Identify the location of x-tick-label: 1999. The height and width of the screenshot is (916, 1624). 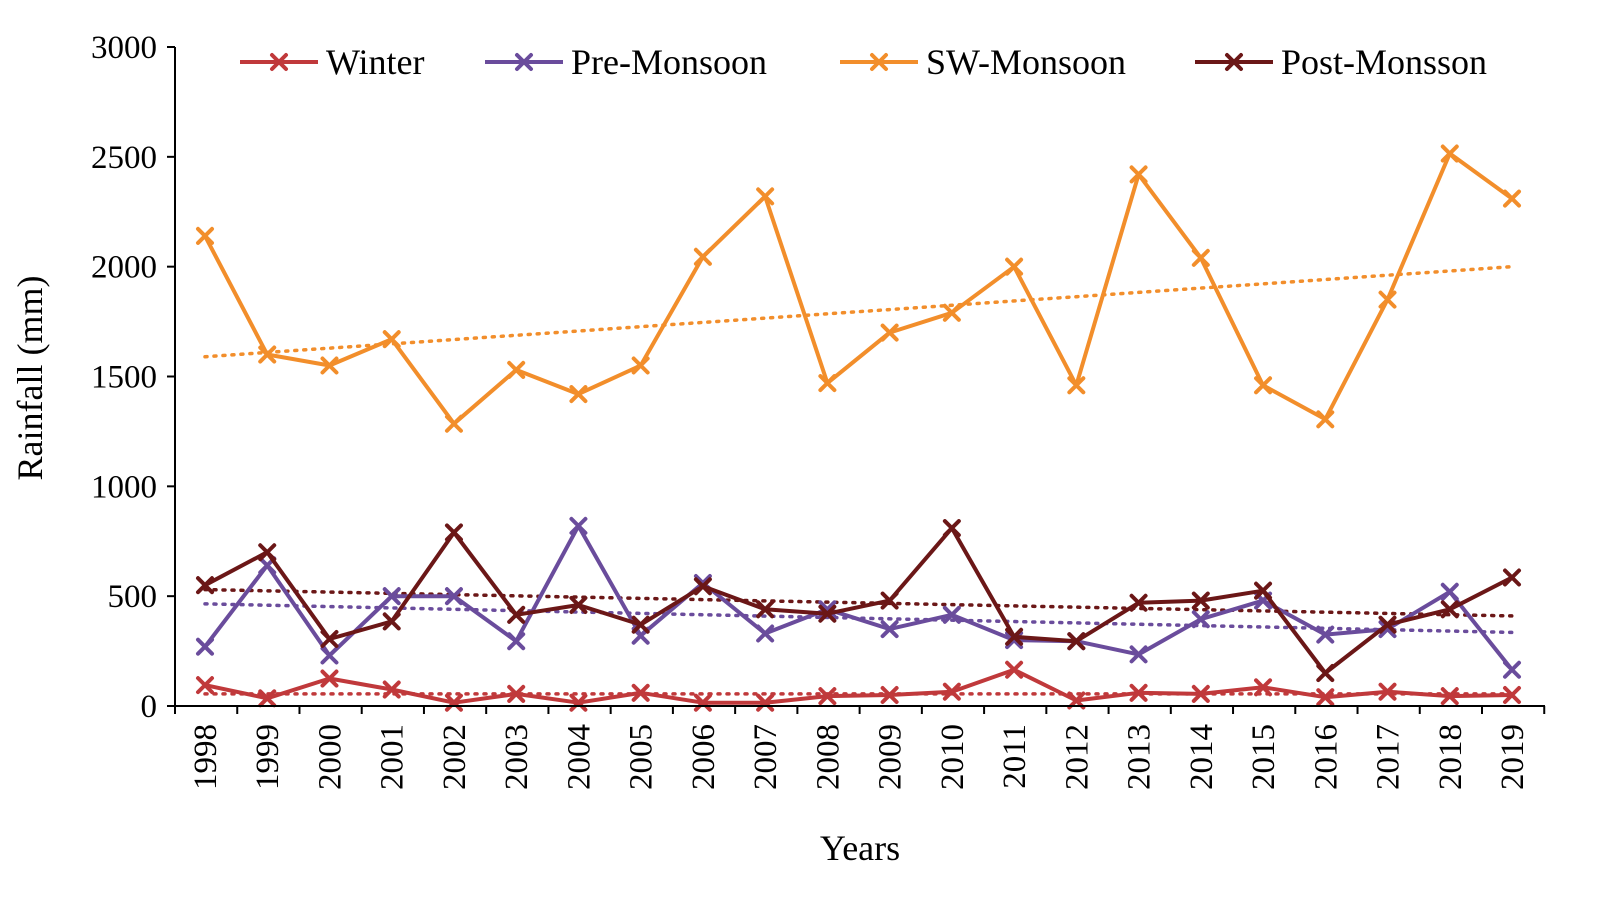
(268, 757).